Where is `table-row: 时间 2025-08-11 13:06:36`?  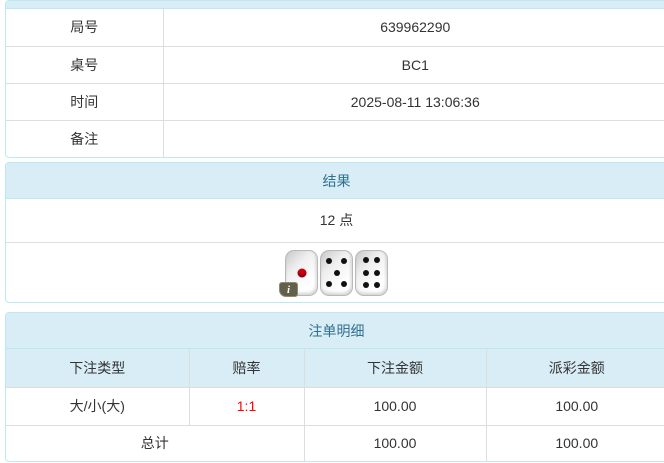
table-row: 时间 2025-08-11 13:06:36 is located at coordinates (335, 101).